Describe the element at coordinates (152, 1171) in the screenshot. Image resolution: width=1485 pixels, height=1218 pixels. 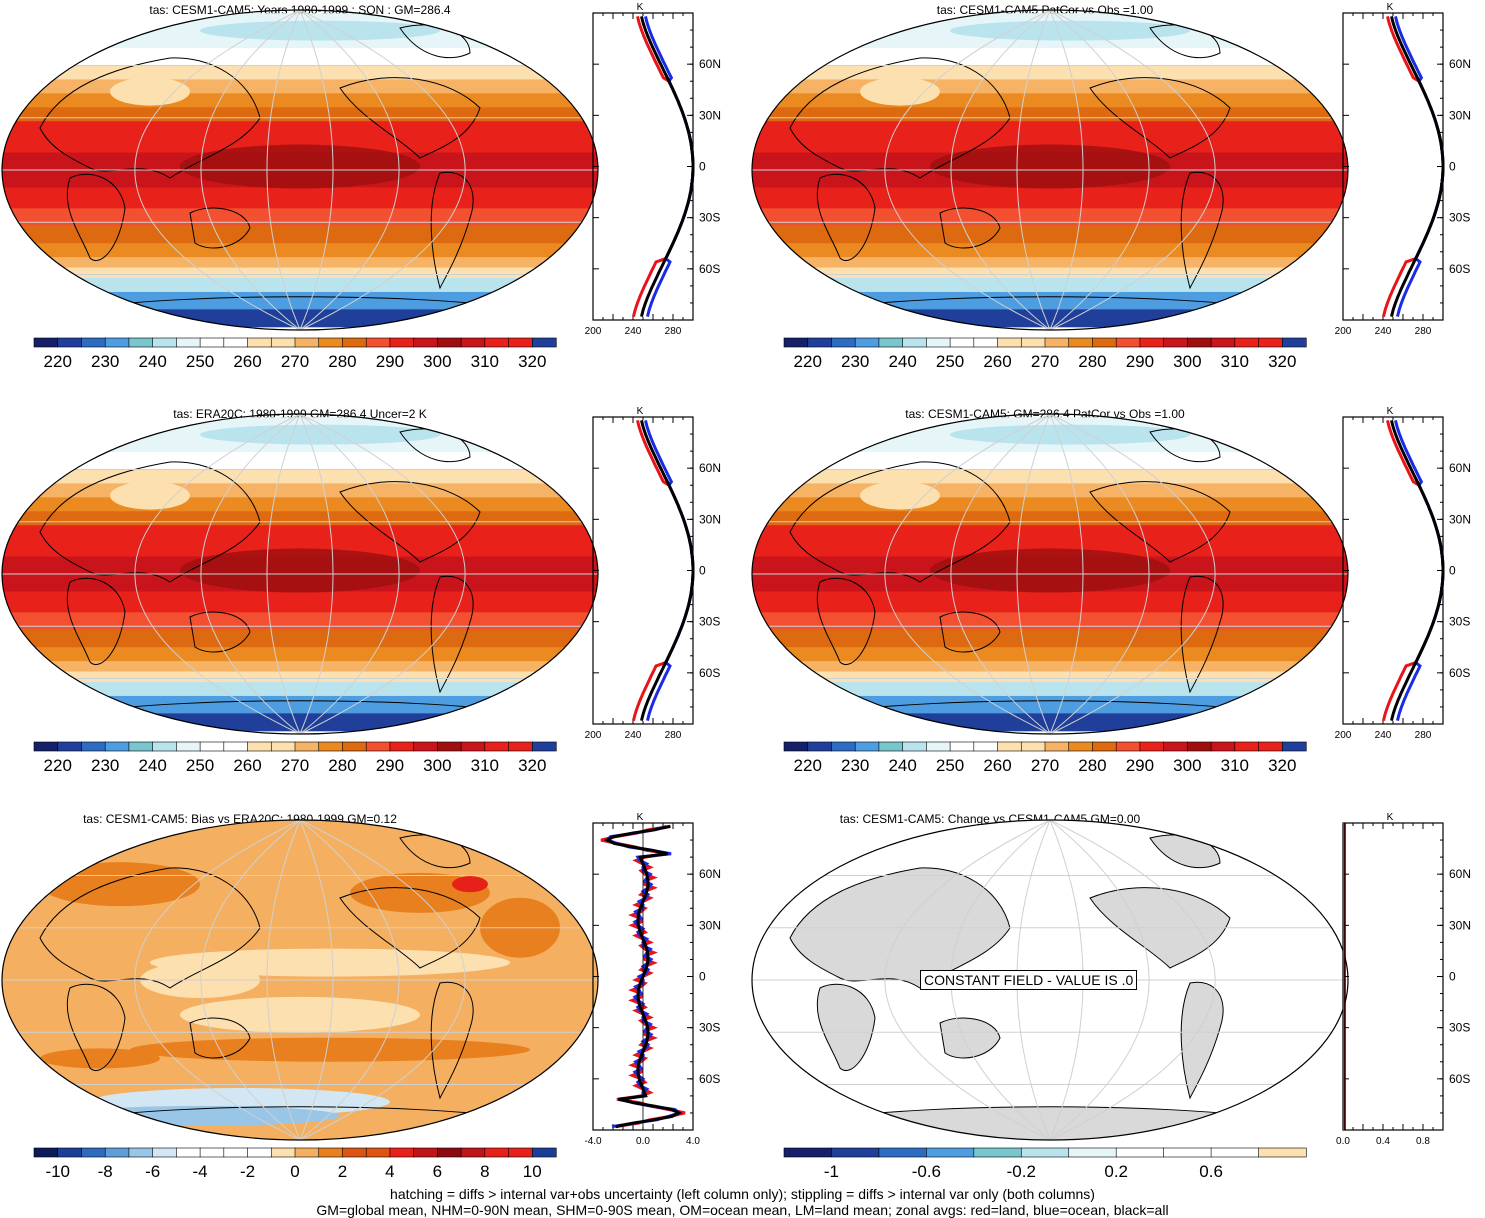
I see `colorbar-label: -6` at that location.